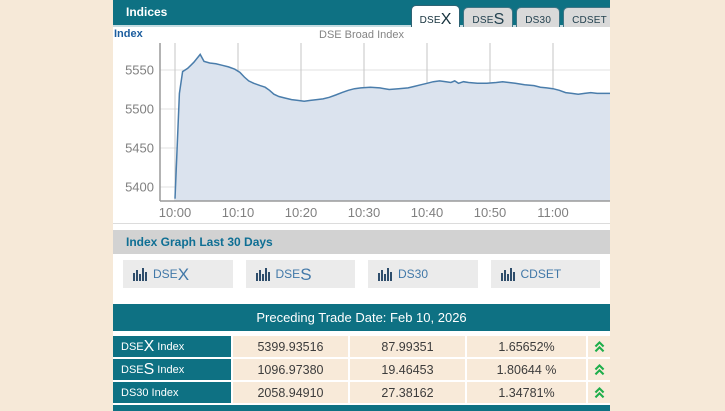 The height and width of the screenshot is (411, 725). Describe the element at coordinates (199, 242) in the screenshot. I see `graph-section-title: Index Graph Last 30 Days` at that location.